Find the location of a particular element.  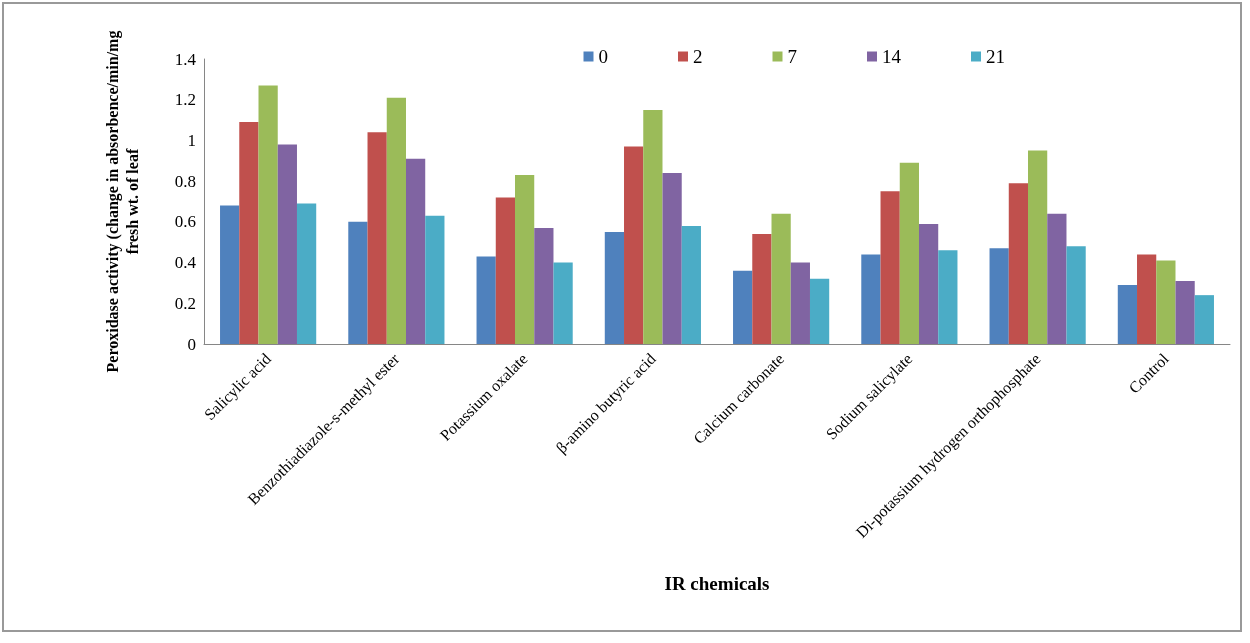

y-axis-title: Peroxidase activity (change in absorbence/min/mg fresh wt. of leaf is located at coordinates (122, 201).